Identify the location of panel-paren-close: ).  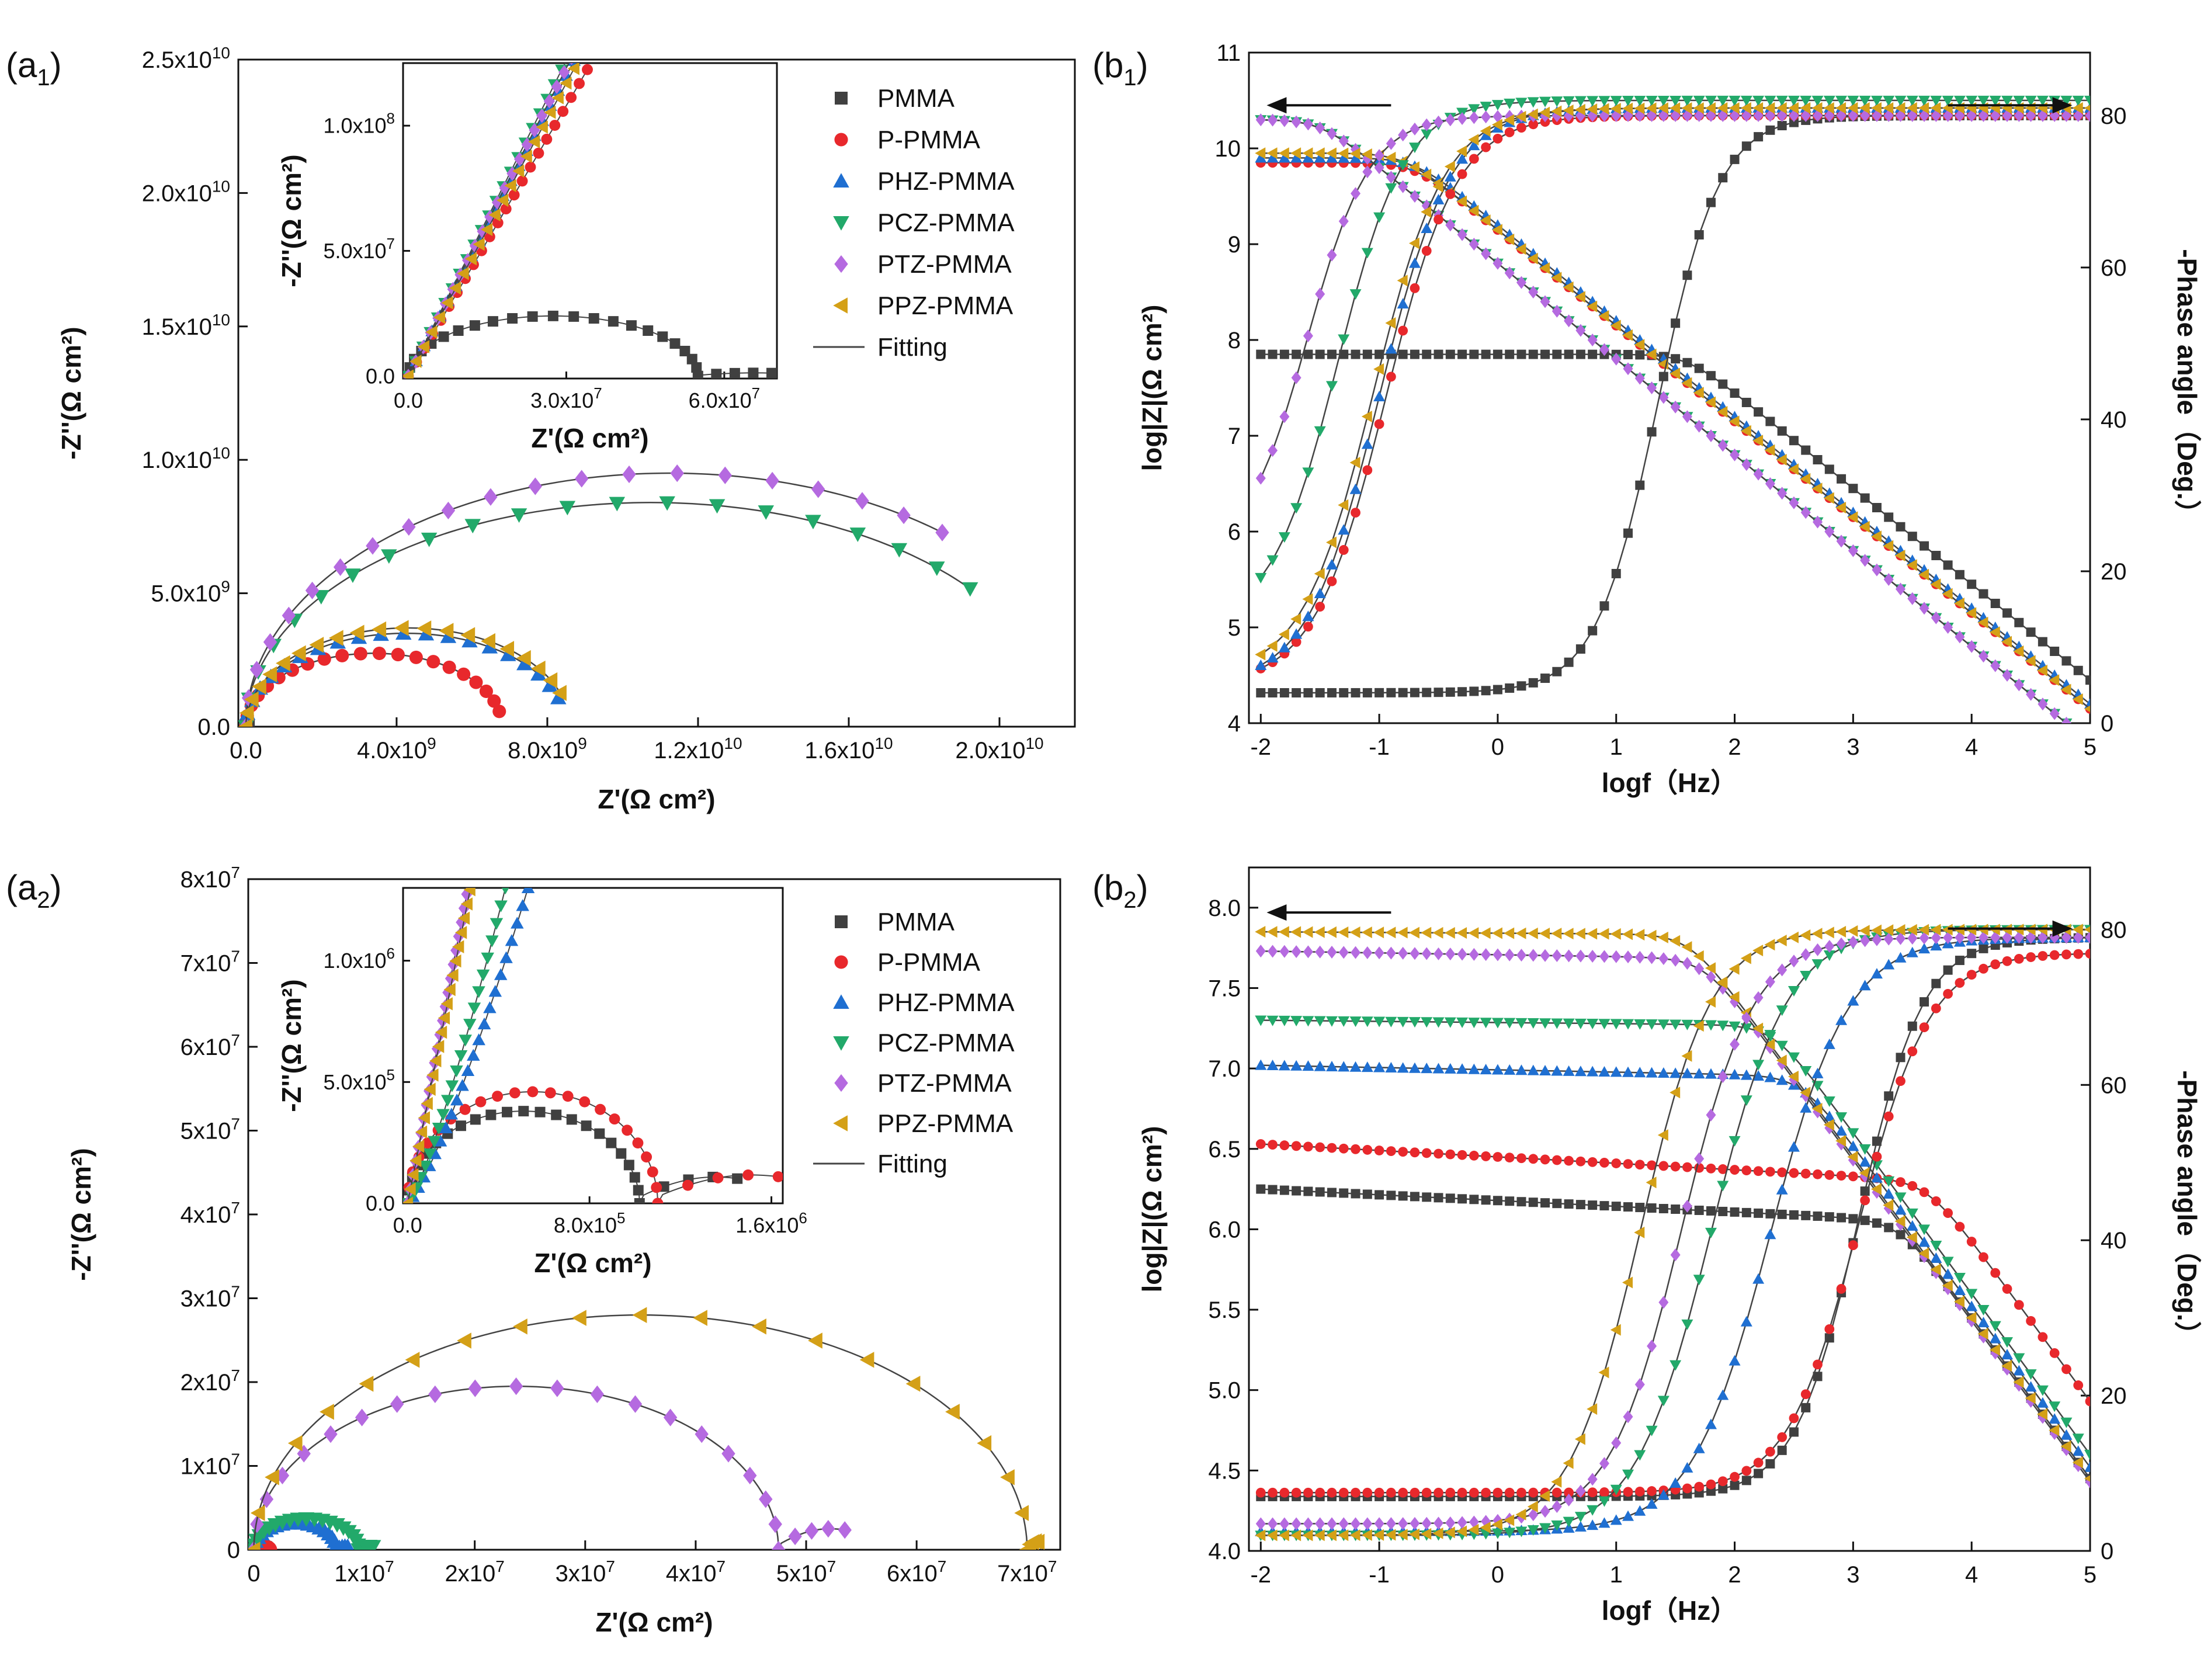
(1142, 65).